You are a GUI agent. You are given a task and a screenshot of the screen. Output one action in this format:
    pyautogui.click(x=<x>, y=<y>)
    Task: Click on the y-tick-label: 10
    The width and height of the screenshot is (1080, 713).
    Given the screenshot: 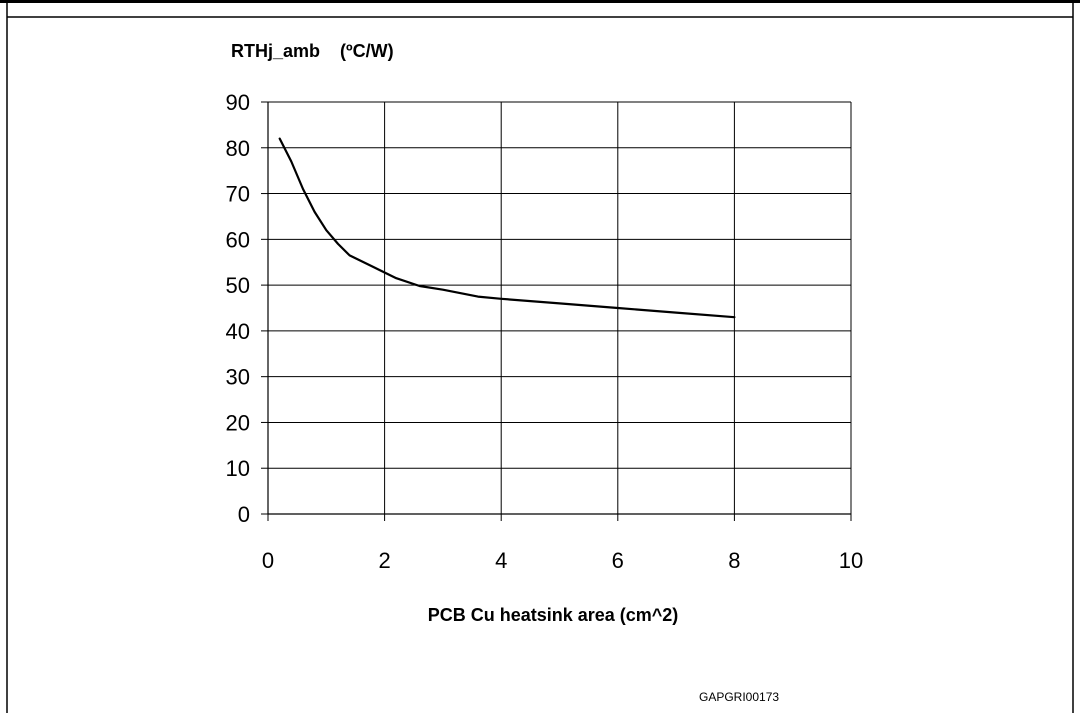 What is the action you would take?
    pyautogui.click(x=238, y=468)
    